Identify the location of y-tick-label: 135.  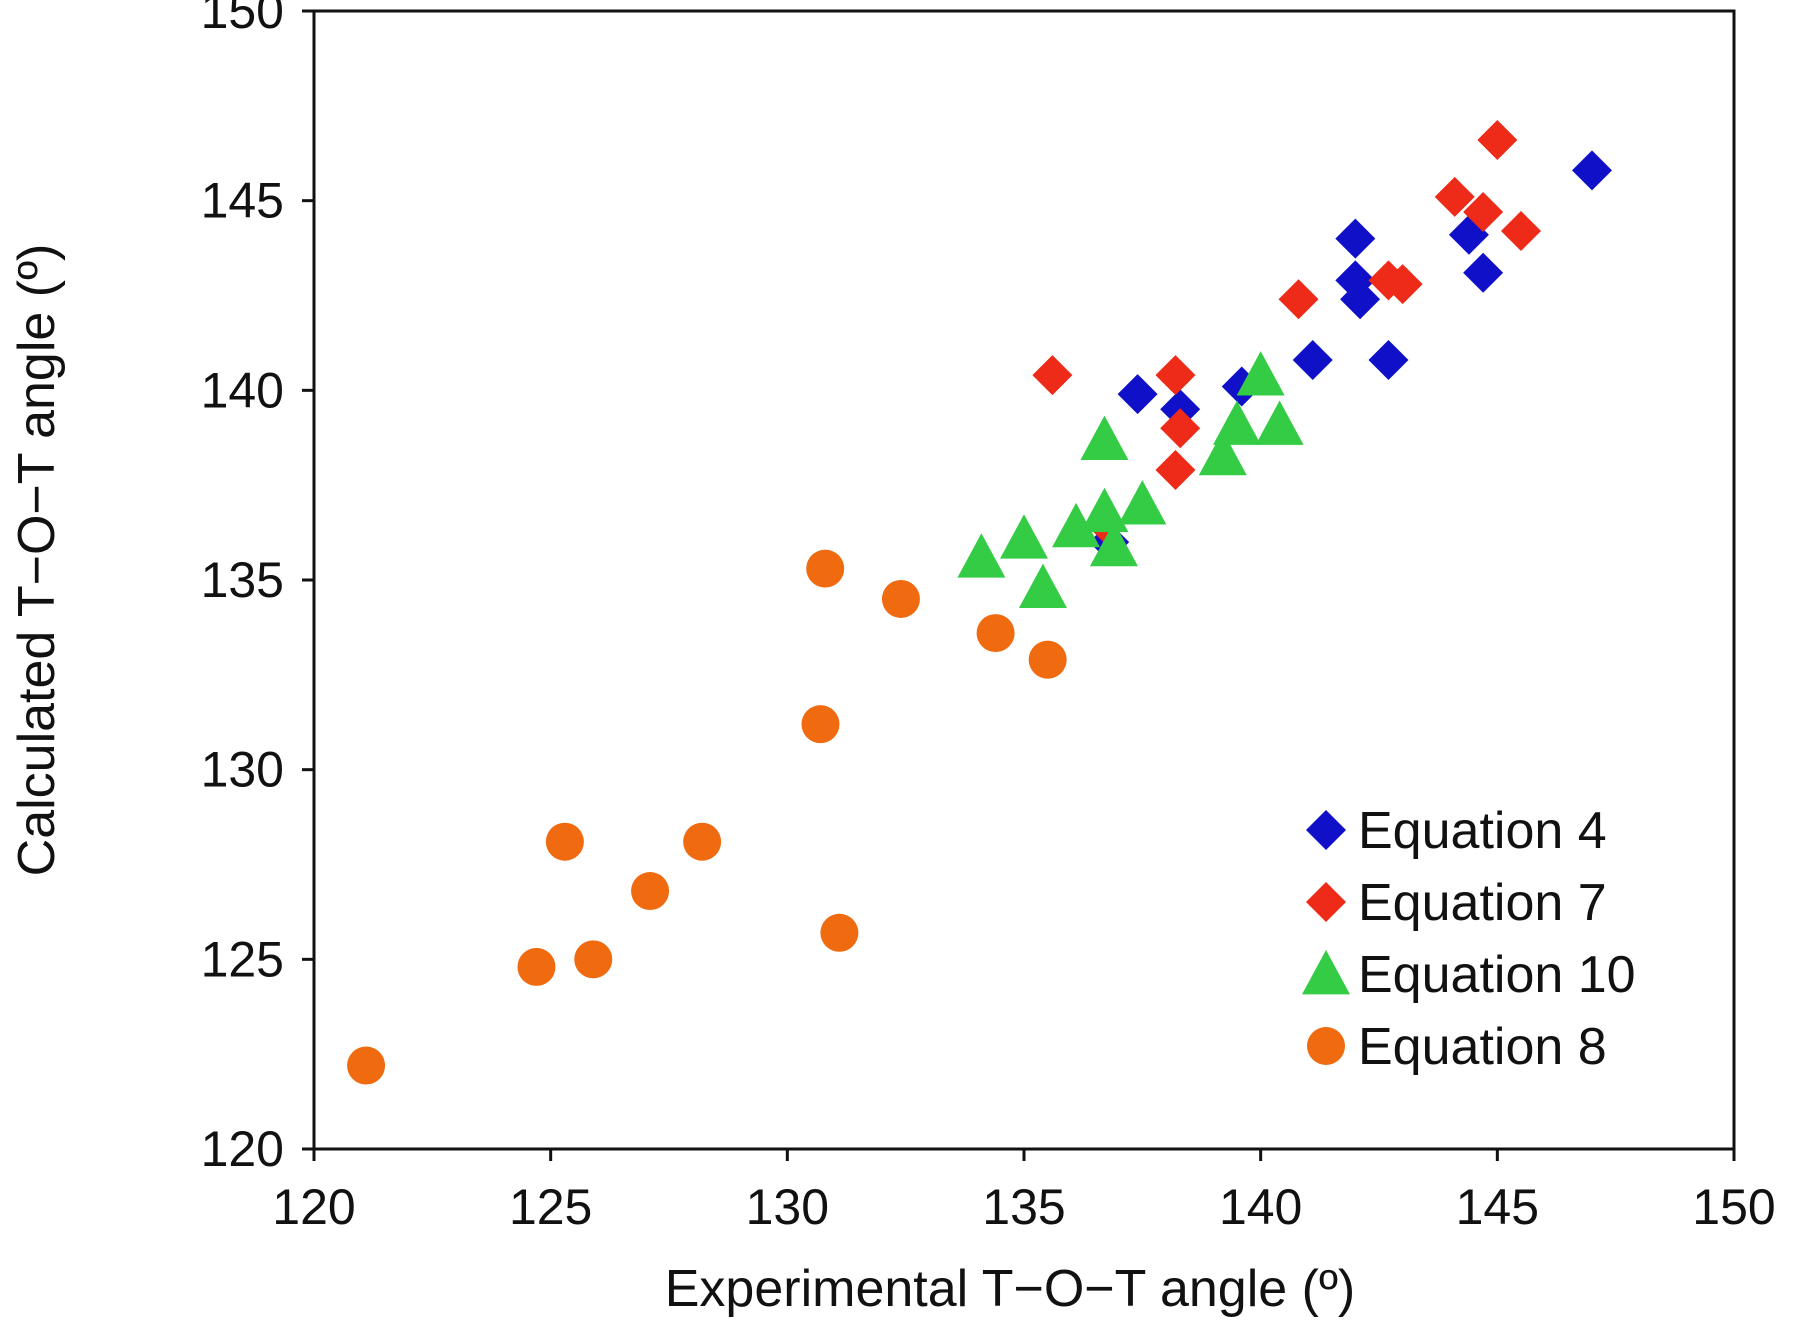
(242, 580).